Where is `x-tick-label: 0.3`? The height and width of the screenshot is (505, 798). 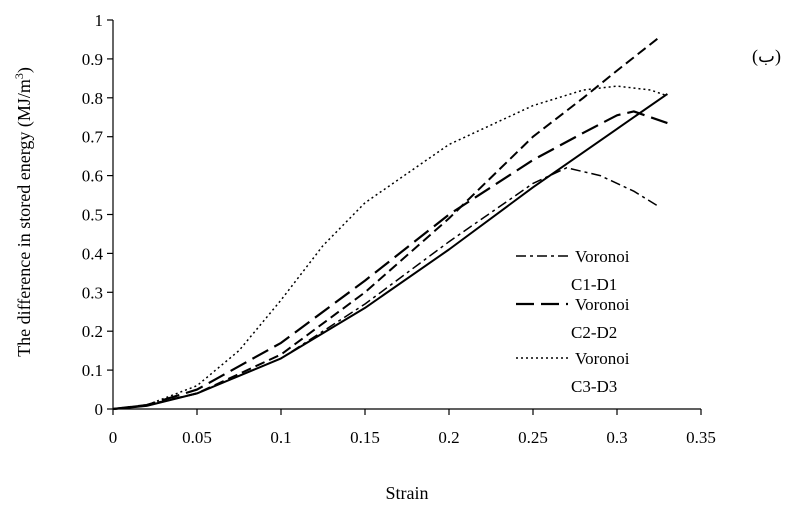
x-tick-label: 0.3 is located at coordinates (616, 437).